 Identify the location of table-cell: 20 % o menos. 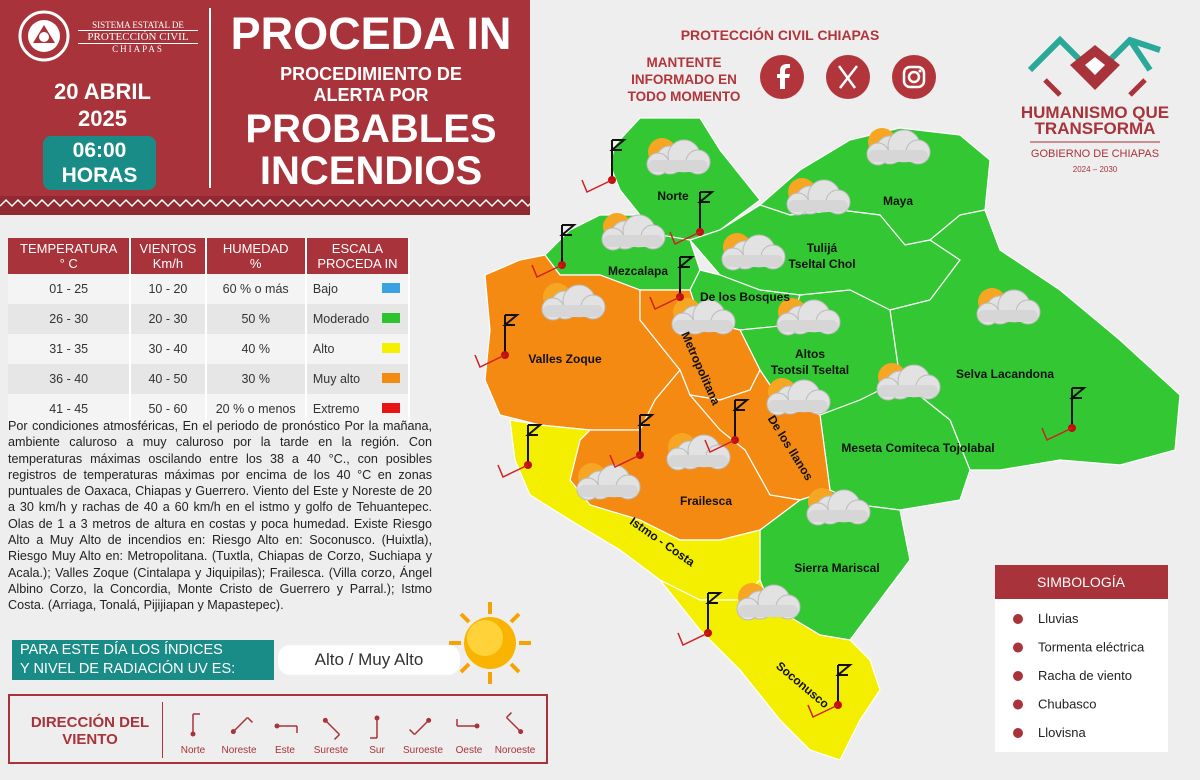
(256, 409).